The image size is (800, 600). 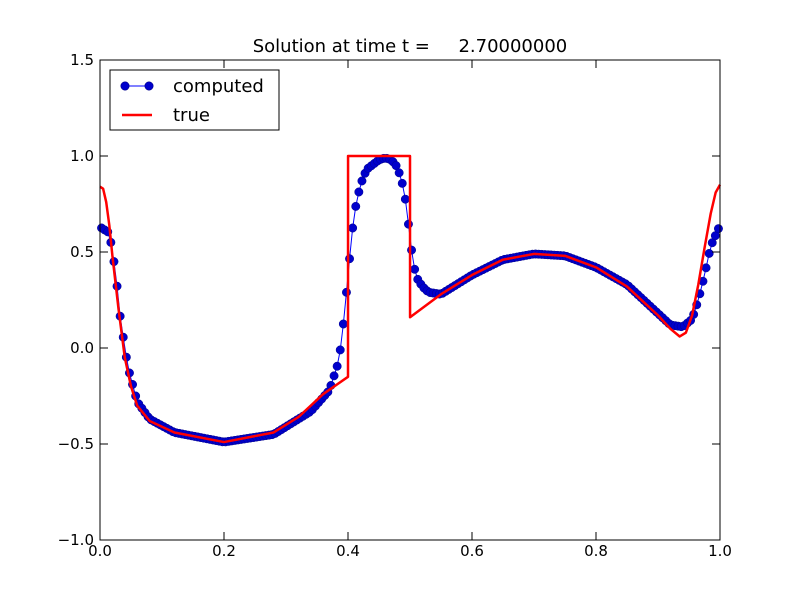 I want to click on y-tick-label: 1.0, so click(x=82, y=156).